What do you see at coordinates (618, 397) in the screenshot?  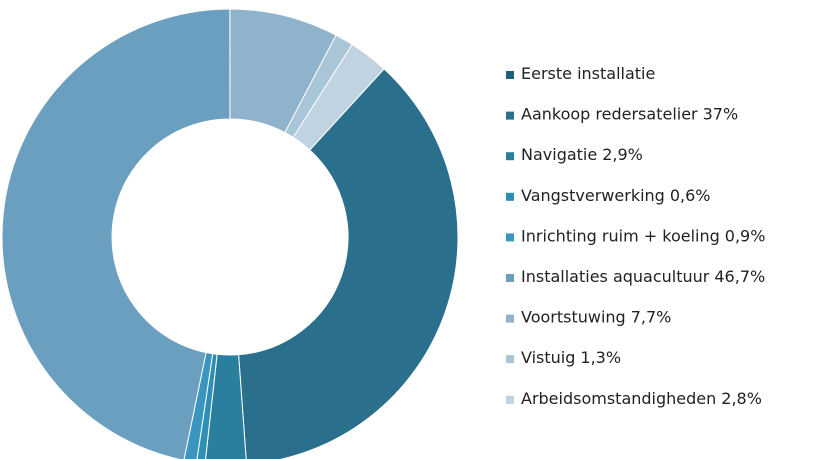 I see `legend-name: Arbeidsomstandigheden` at bounding box center [618, 397].